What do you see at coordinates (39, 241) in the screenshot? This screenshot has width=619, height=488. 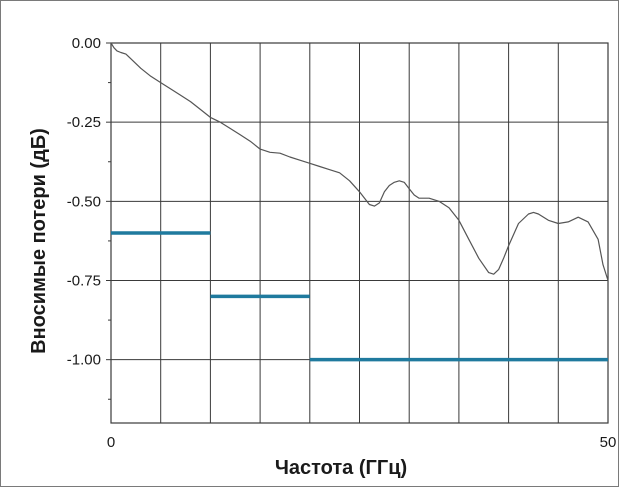 I see `y-axis-label: Вносимые потери (дБ)` at bounding box center [39, 241].